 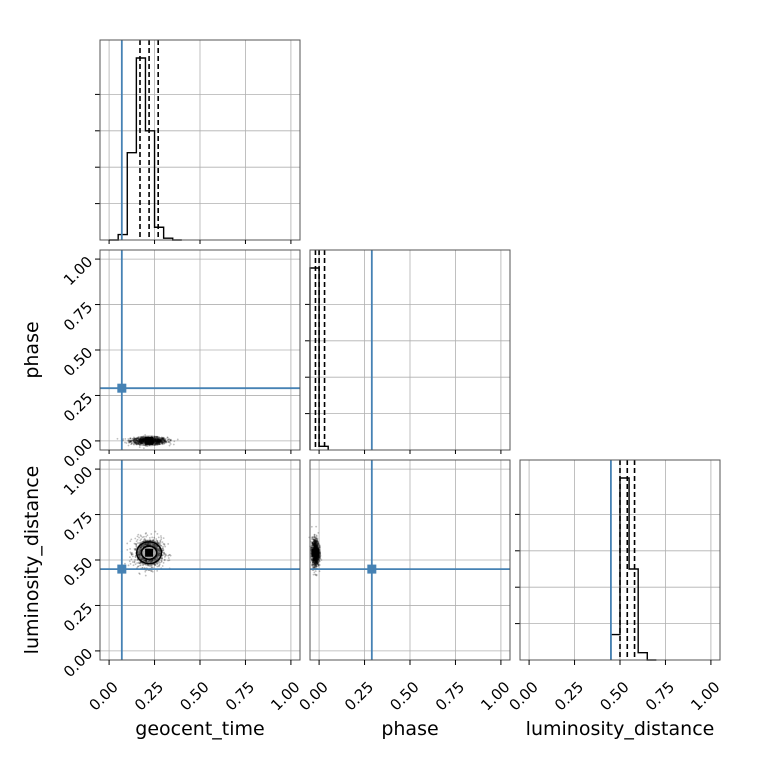 I want to click on scatter-geocent-time-phase-truth-marker, so click(x=122, y=388).